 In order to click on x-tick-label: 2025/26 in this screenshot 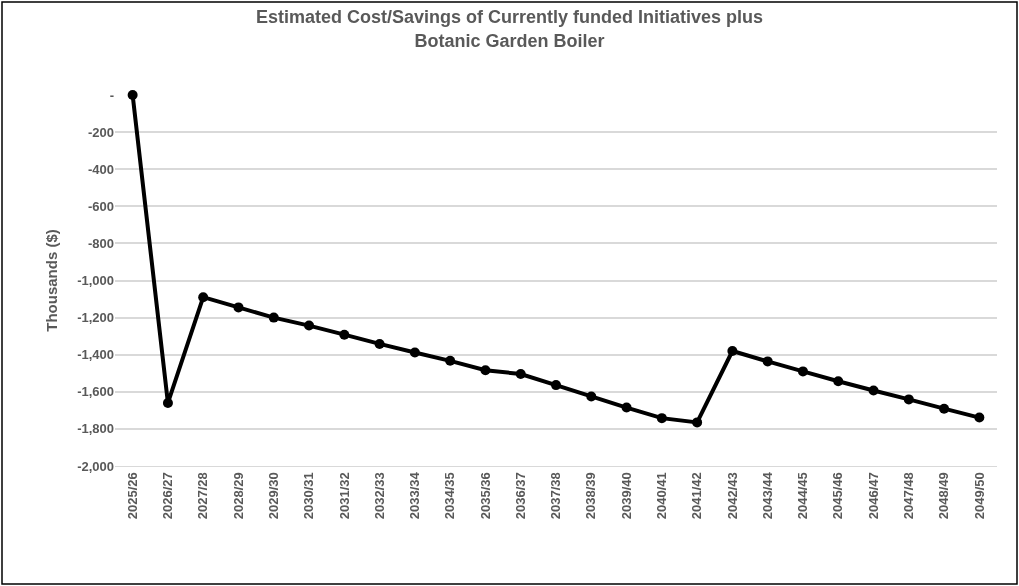, I will do `click(132, 496)`.